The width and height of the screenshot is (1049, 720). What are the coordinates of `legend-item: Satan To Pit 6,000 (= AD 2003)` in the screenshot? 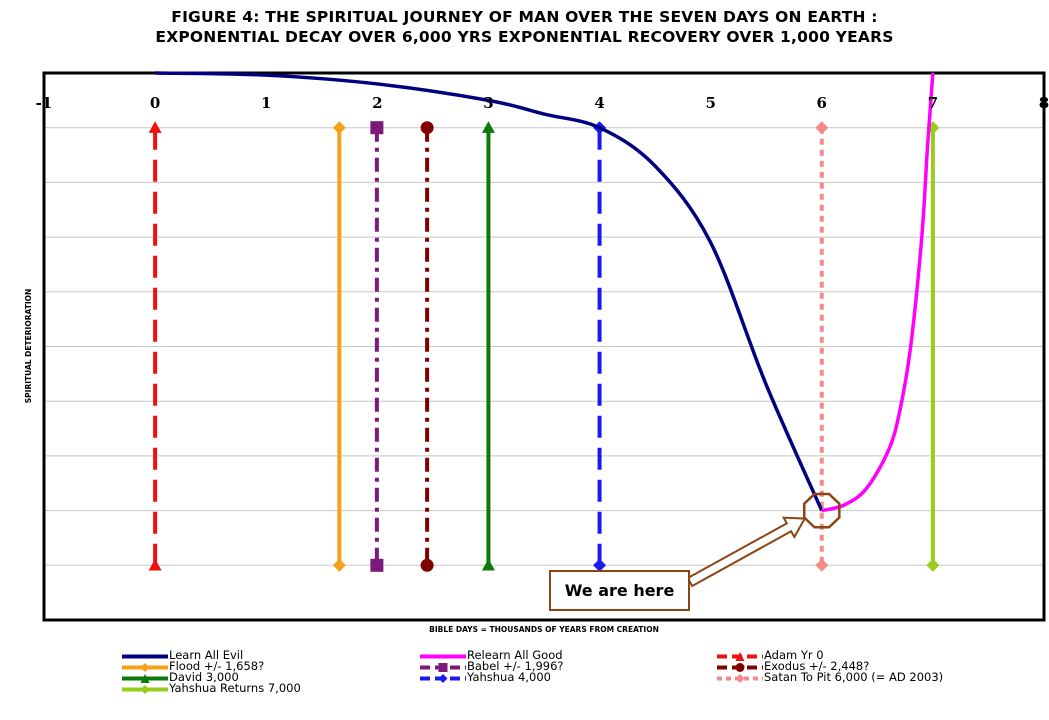 It's located at (882, 677).